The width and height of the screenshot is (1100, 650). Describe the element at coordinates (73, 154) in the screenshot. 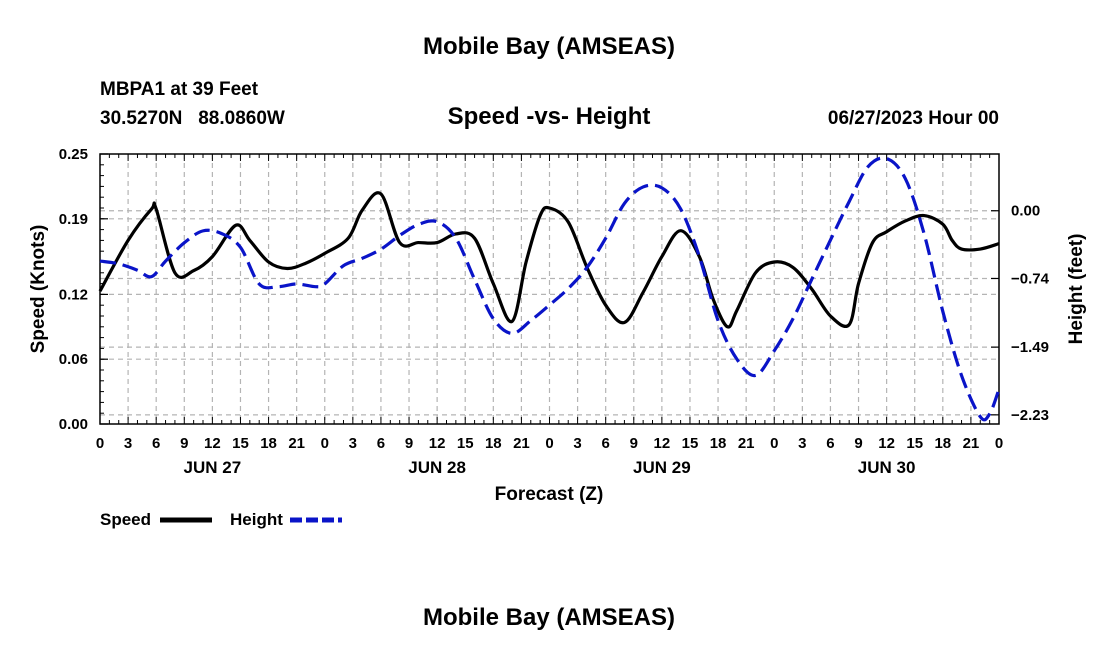

I see `y-tick-label-left: 0.25` at that location.